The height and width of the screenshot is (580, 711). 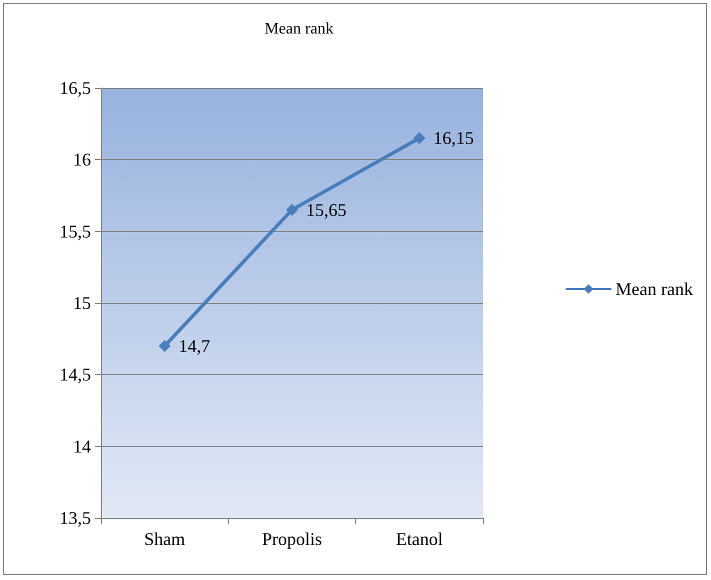 I want to click on y-tick-label: 13,5, so click(x=75, y=518).